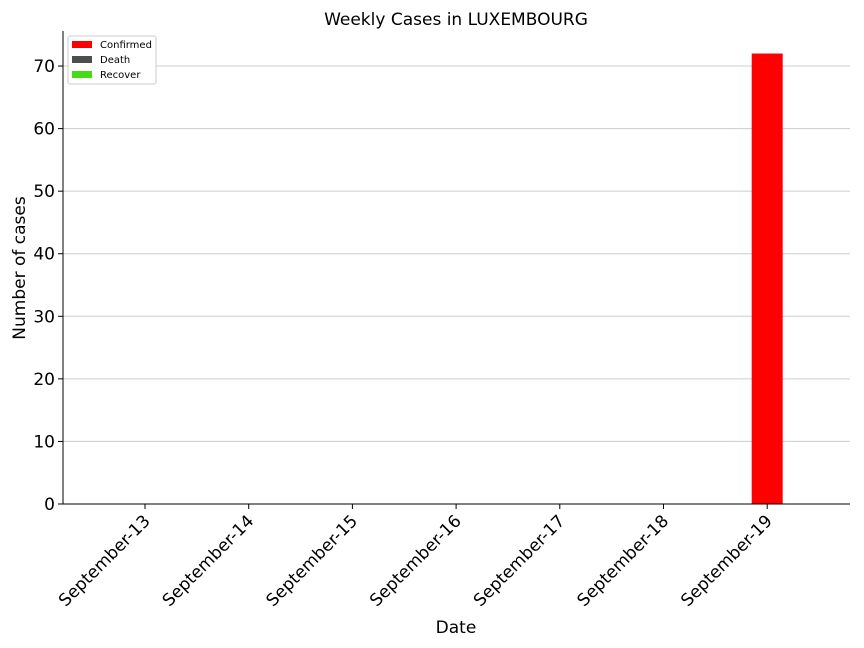  Describe the element at coordinates (456, 20) in the screenshot. I see `chart-title: Weekly Cases in LUXEMBOURG` at that location.